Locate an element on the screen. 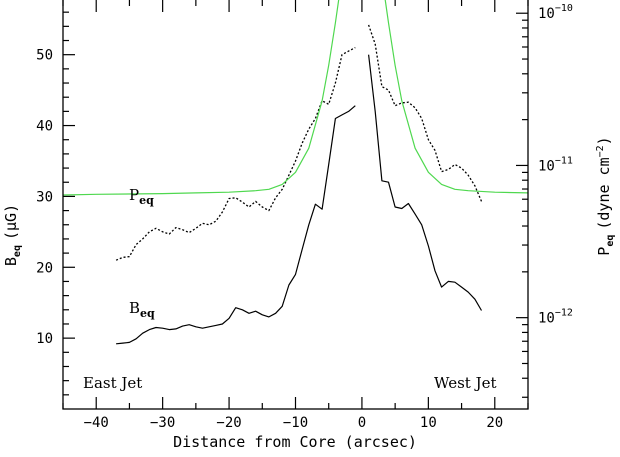 The width and height of the screenshot is (620, 457). series-line-peq-west is located at coordinates (425, 113).